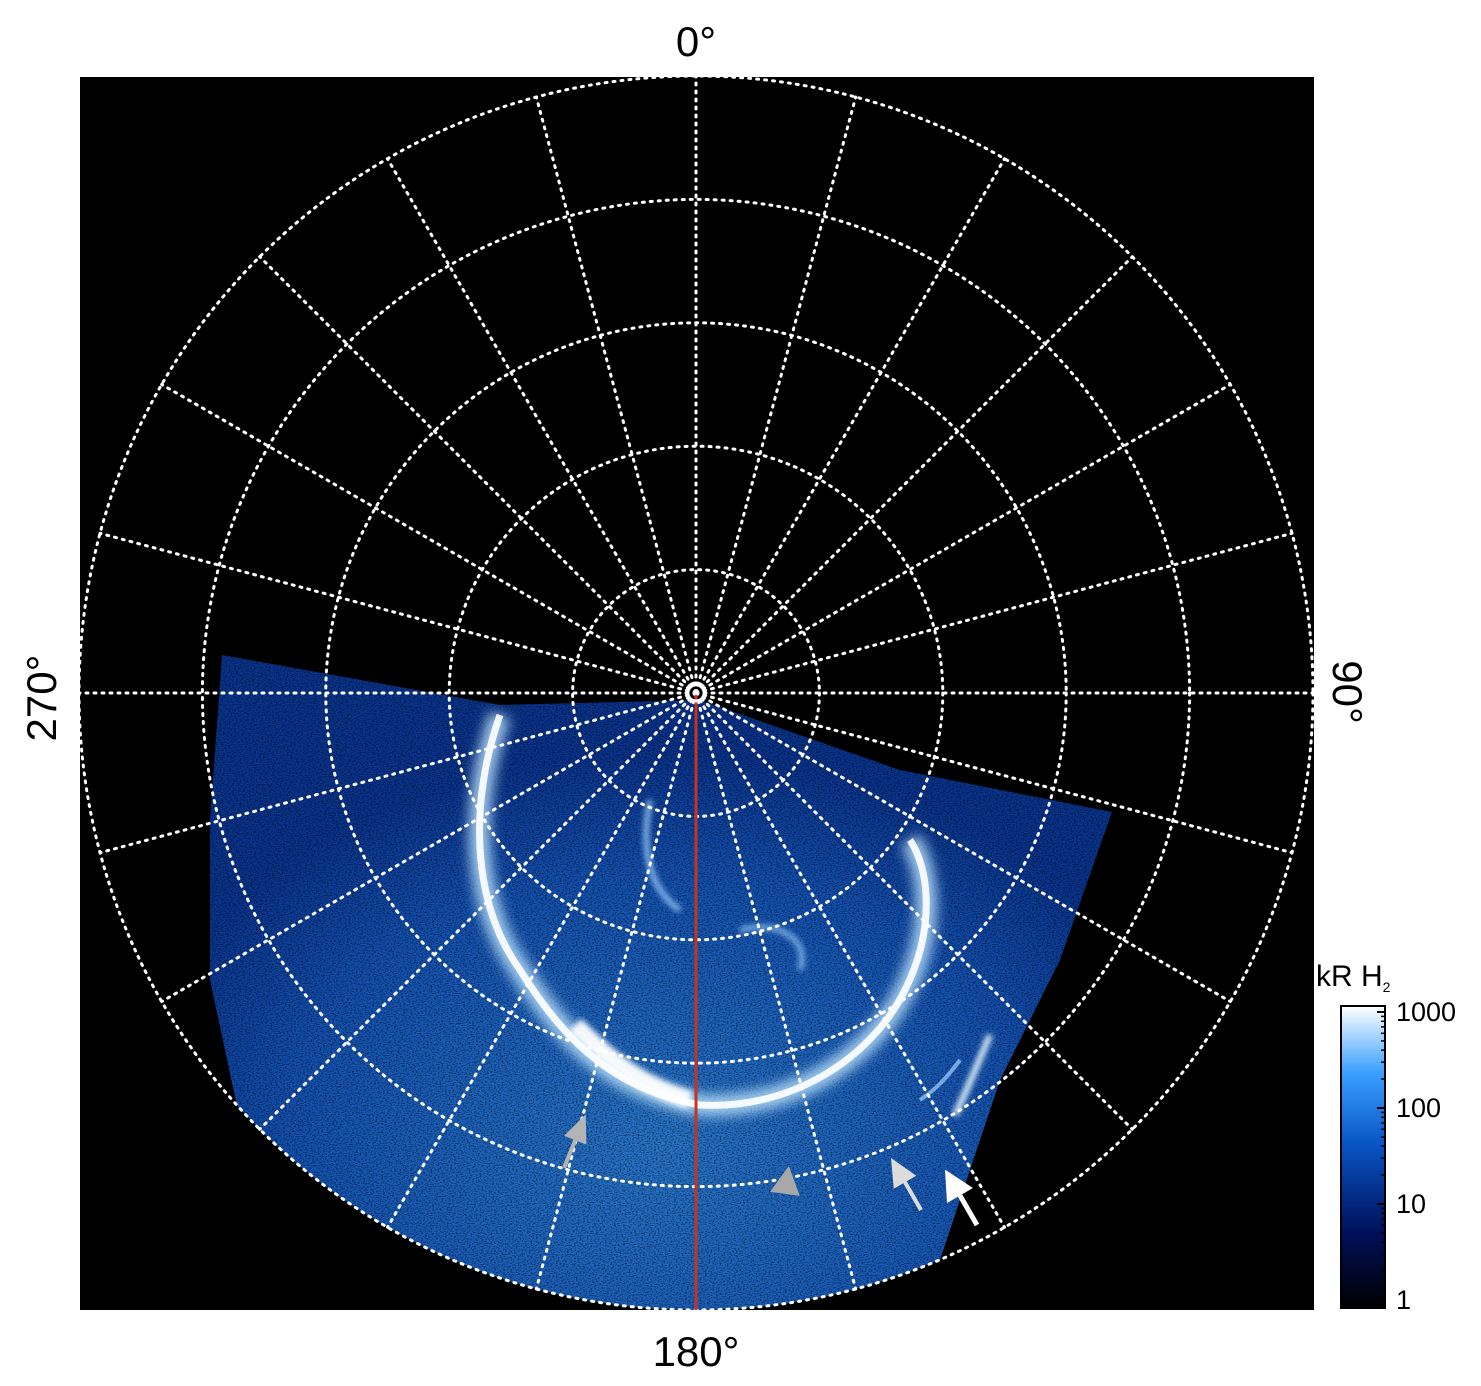 The width and height of the screenshot is (1481, 1386). I want to click on colorbar-tick-label: 1000, so click(1426, 1012).